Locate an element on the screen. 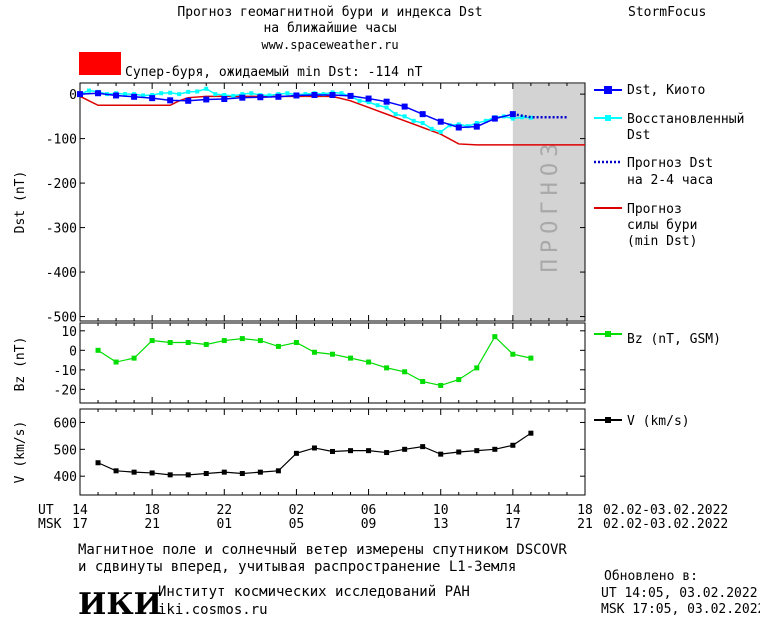  storm-level-box is located at coordinates (100, 63).